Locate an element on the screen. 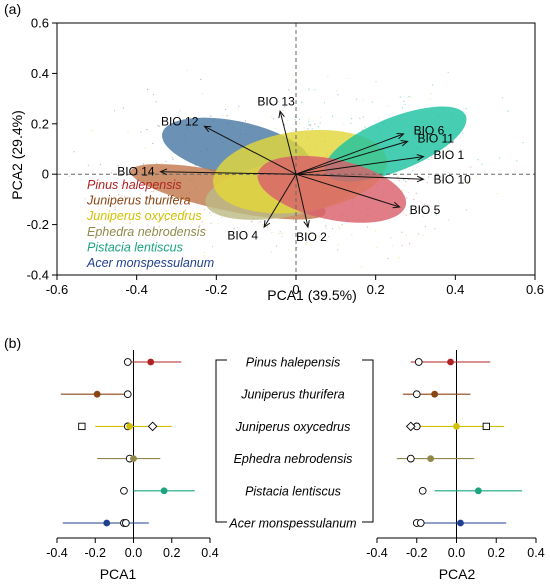 This screenshot has width=550, height=585. vector-label: BIO 14 is located at coordinates (136, 172).